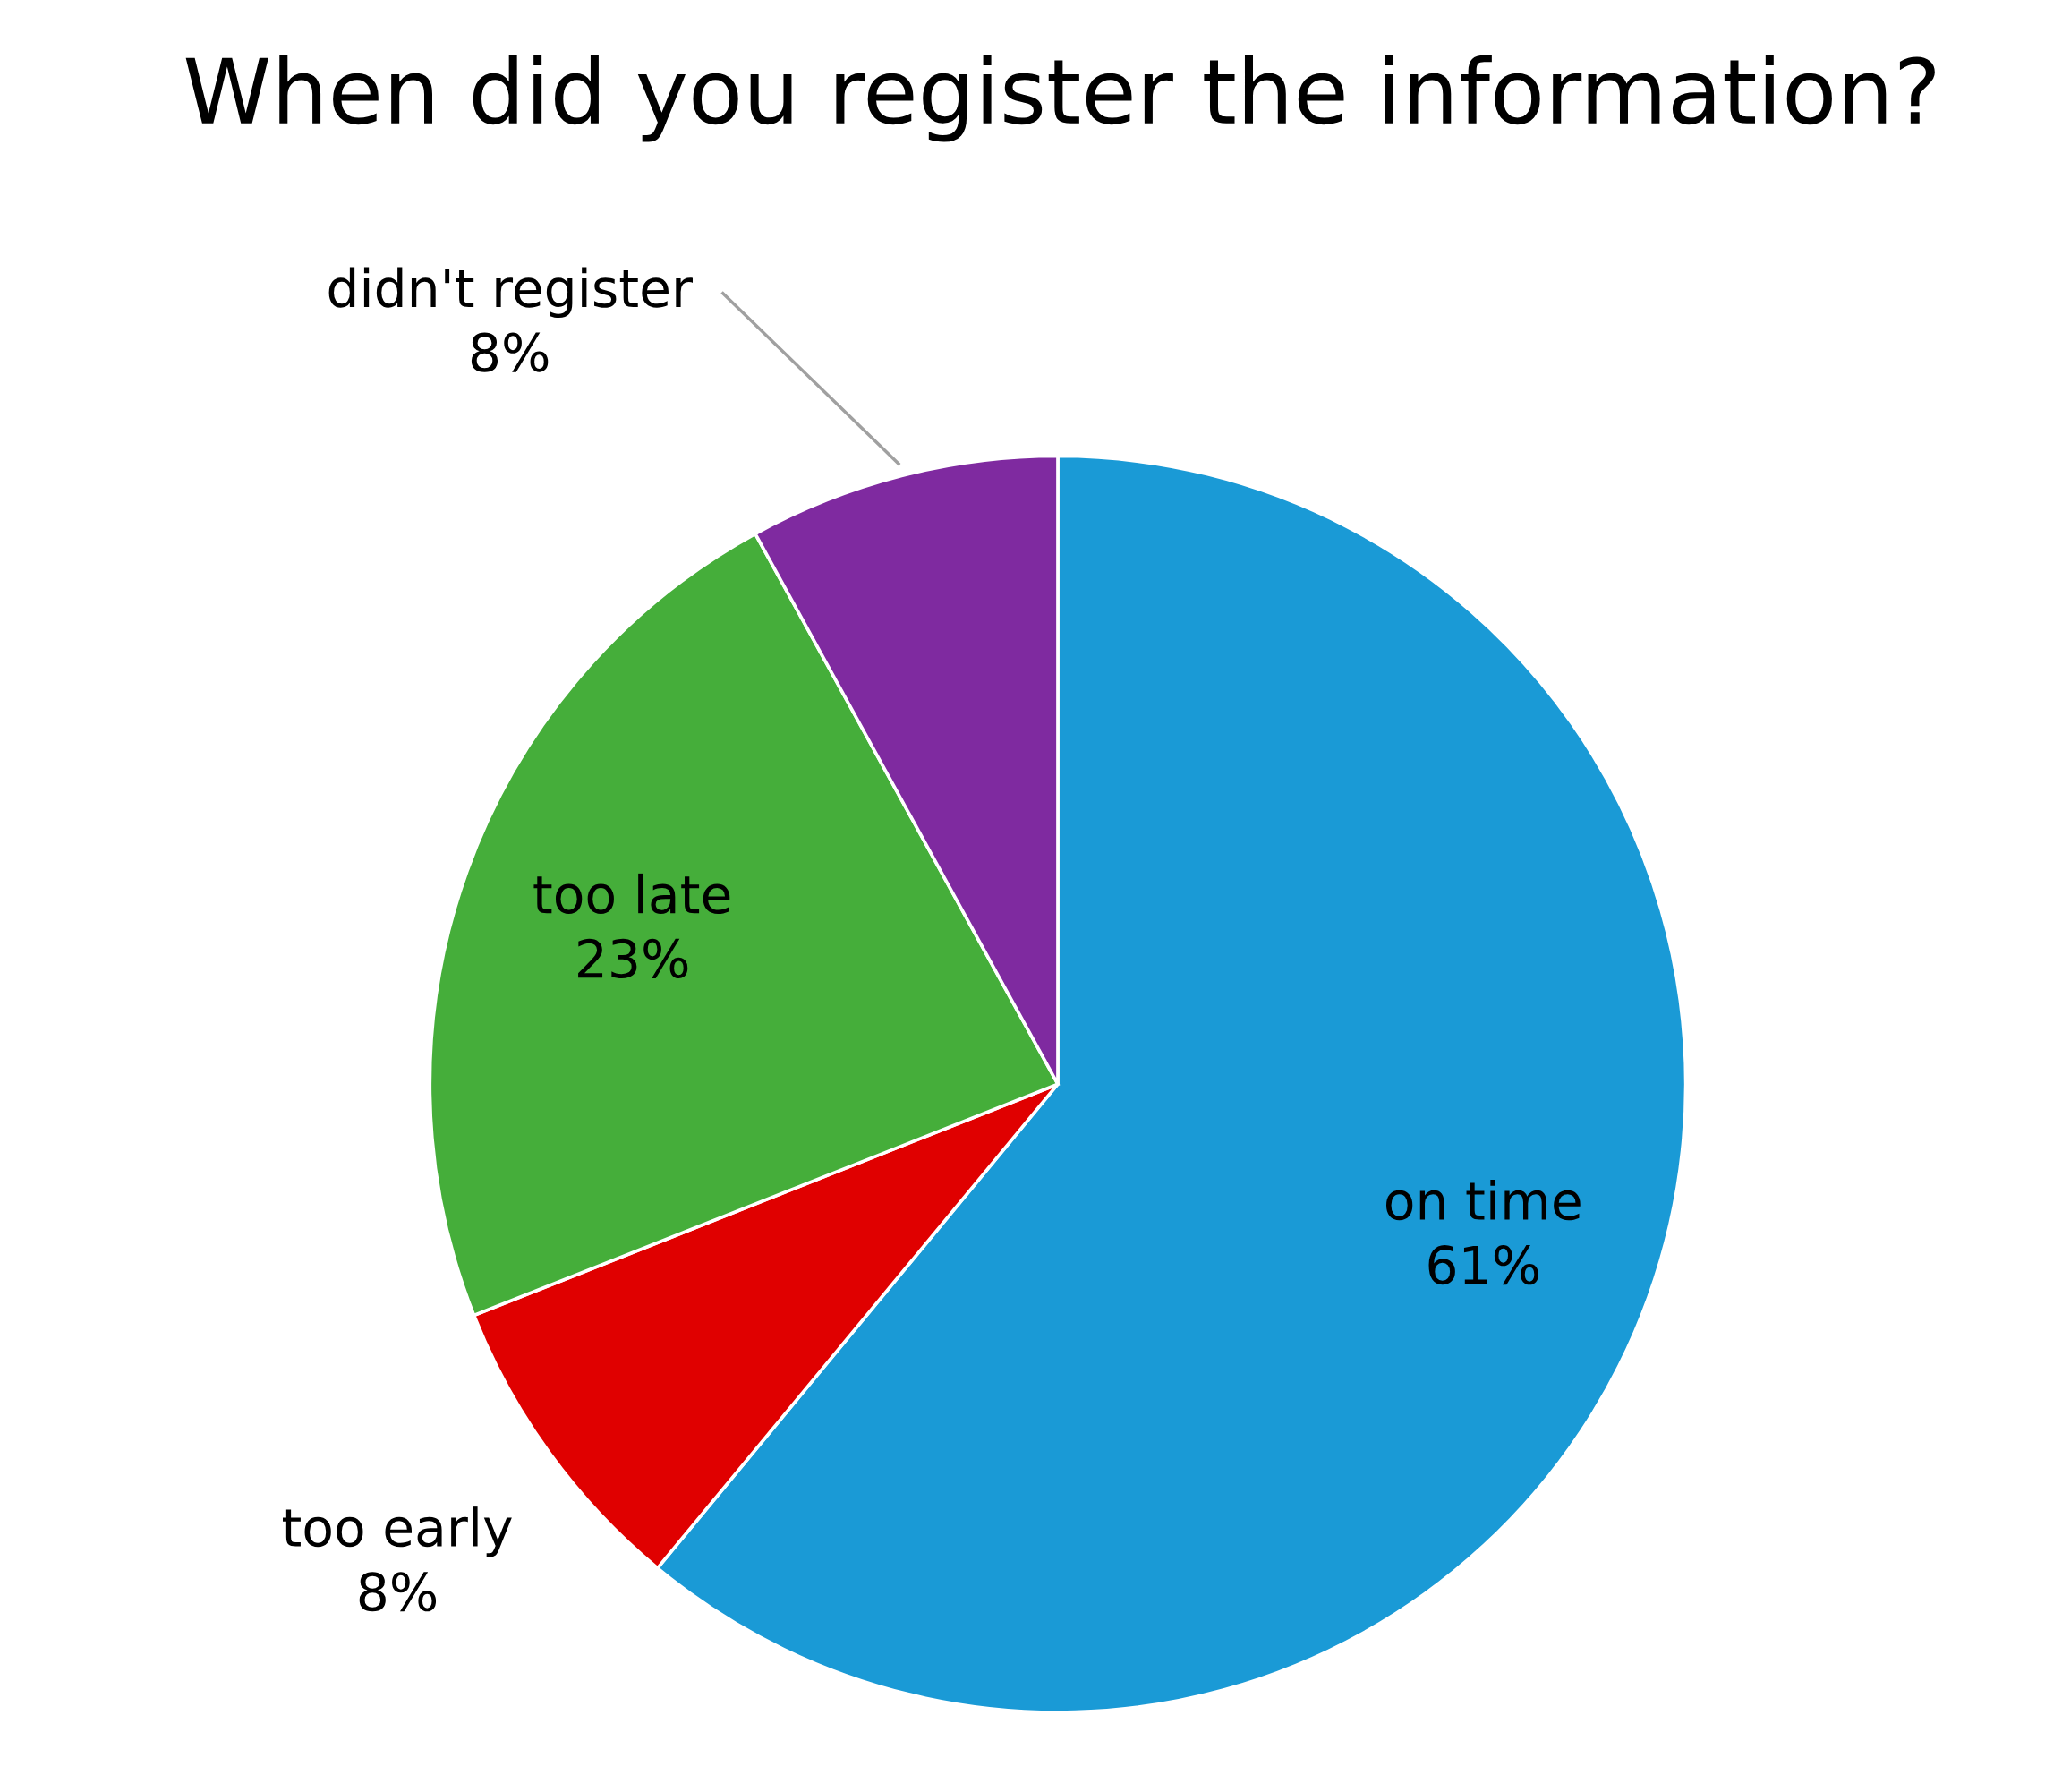  What do you see at coordinates (511, 293) in the screenshot?
I see `slice-label: didn't register` at bounding box center [511, 293].